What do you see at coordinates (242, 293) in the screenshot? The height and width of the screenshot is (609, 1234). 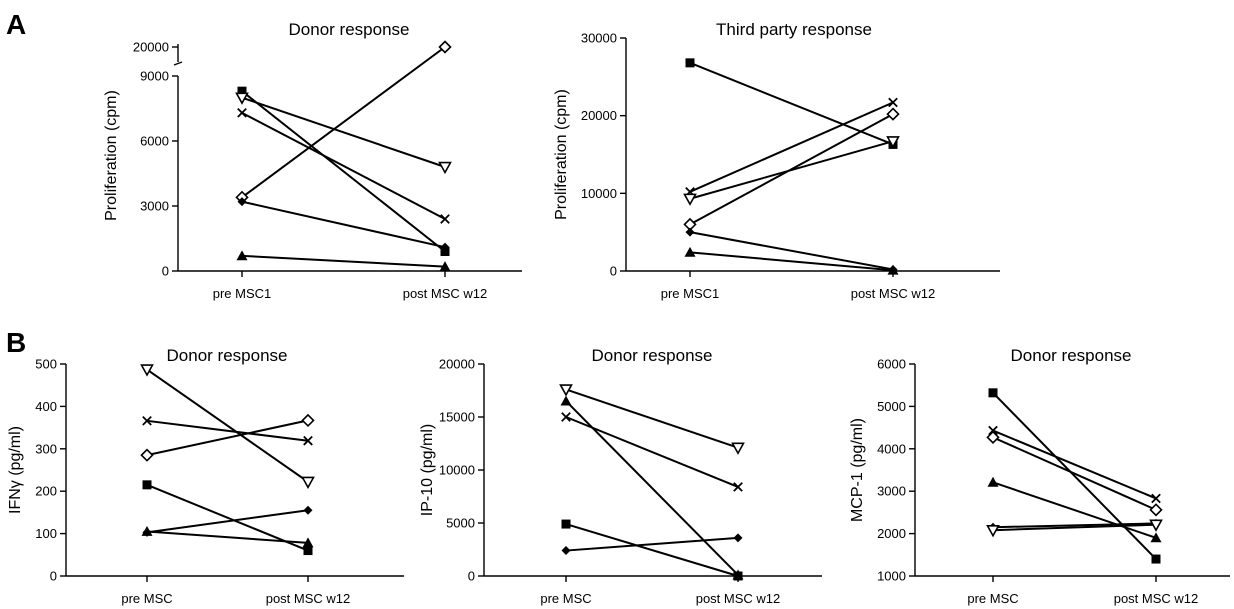 I see `x-tick-label: pre MSC1` at bounding box center [242, 293].